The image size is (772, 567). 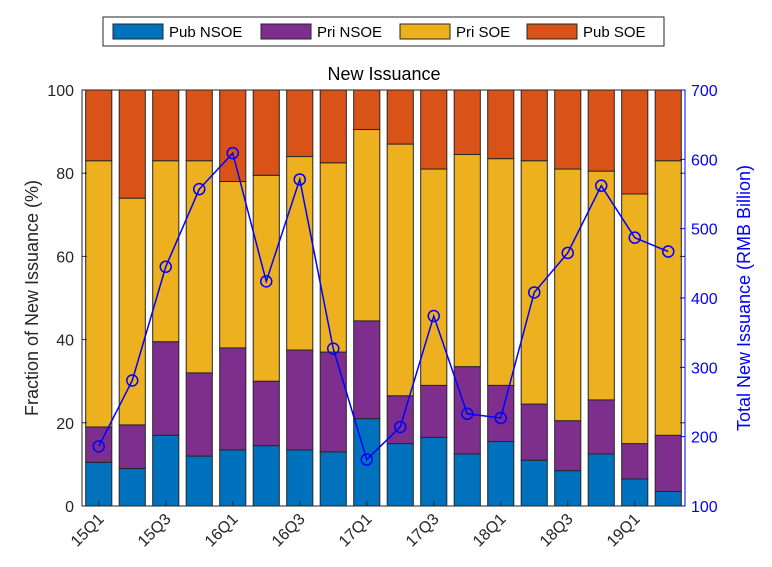 What do you see at coordinates (232, 153) in the screenshot?
I see `total-issuance-point-16q1` at bounding box center [232, 153].